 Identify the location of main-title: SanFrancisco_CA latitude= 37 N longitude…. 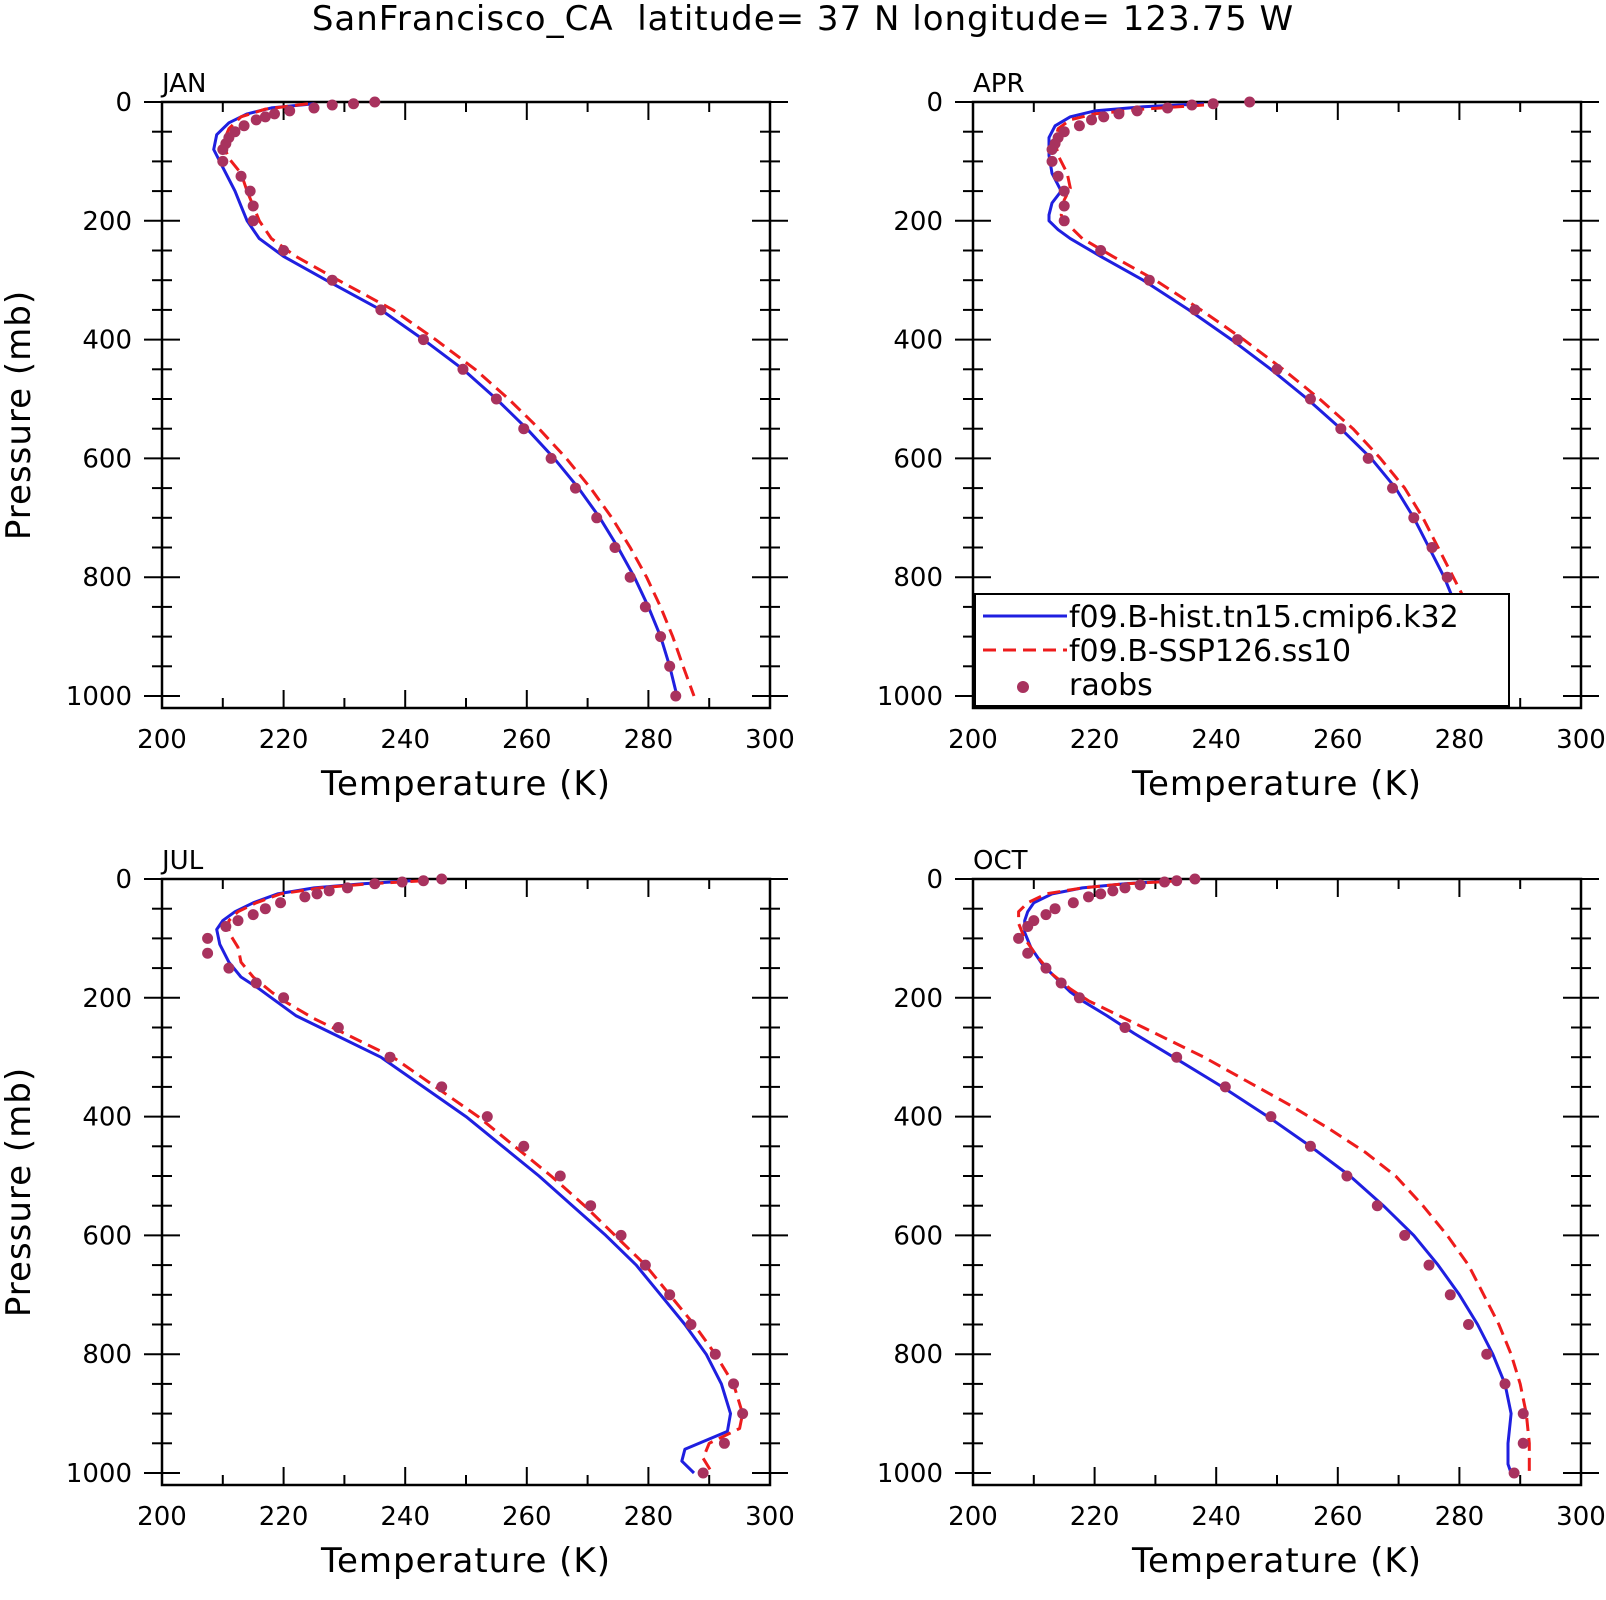
(803, 19).